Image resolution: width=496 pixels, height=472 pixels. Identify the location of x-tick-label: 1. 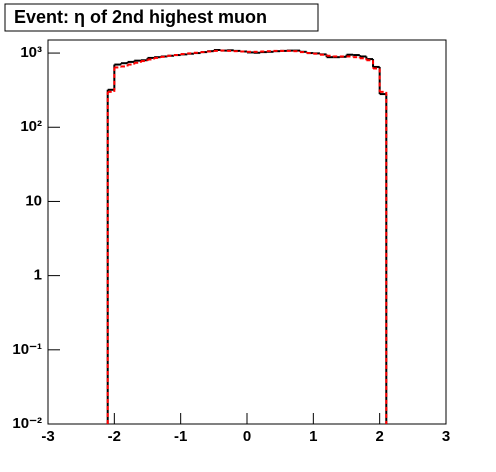
(313, 436).